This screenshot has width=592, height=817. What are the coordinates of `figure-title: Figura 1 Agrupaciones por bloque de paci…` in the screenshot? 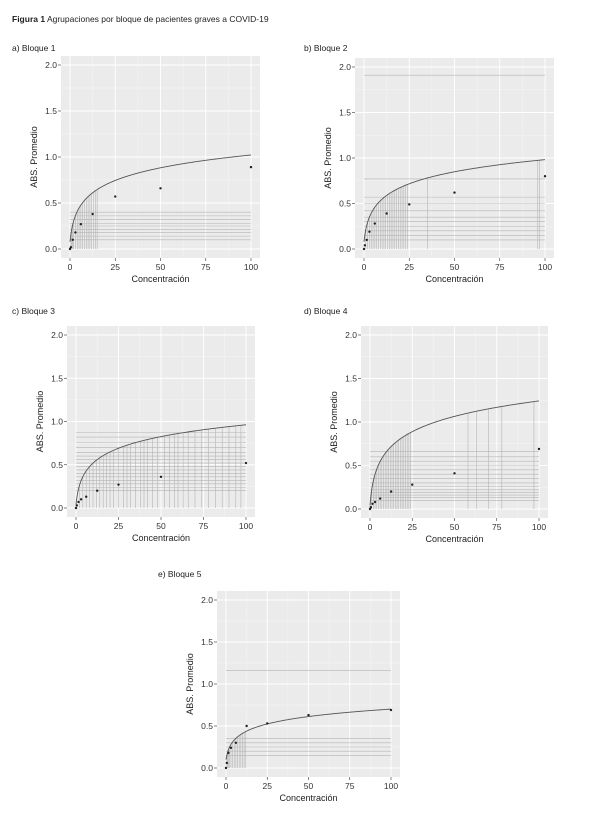 It's located at (140, 19).